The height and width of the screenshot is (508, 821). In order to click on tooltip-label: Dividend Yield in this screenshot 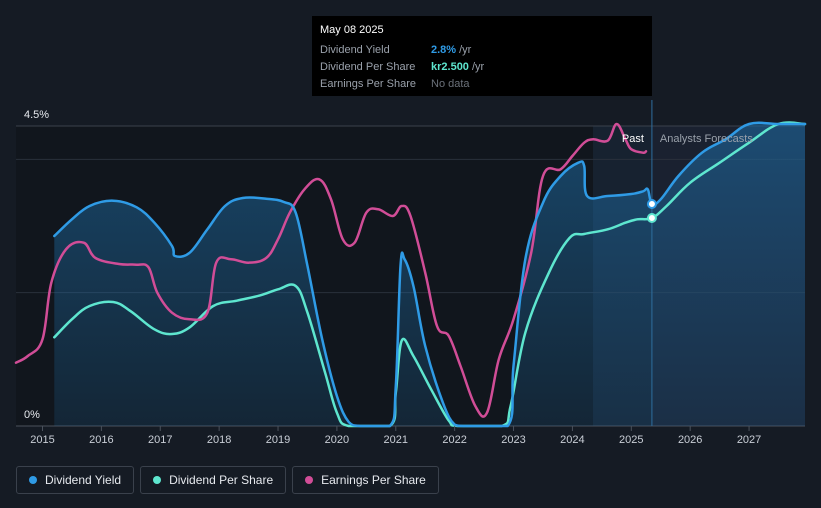, I will do `click(355, 49)`.